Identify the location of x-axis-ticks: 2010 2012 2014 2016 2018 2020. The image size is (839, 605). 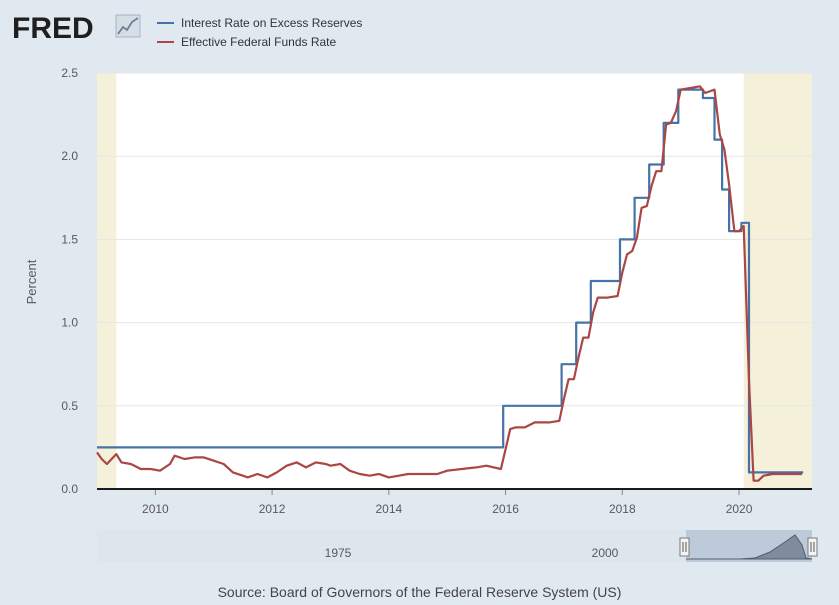
(447, 502).